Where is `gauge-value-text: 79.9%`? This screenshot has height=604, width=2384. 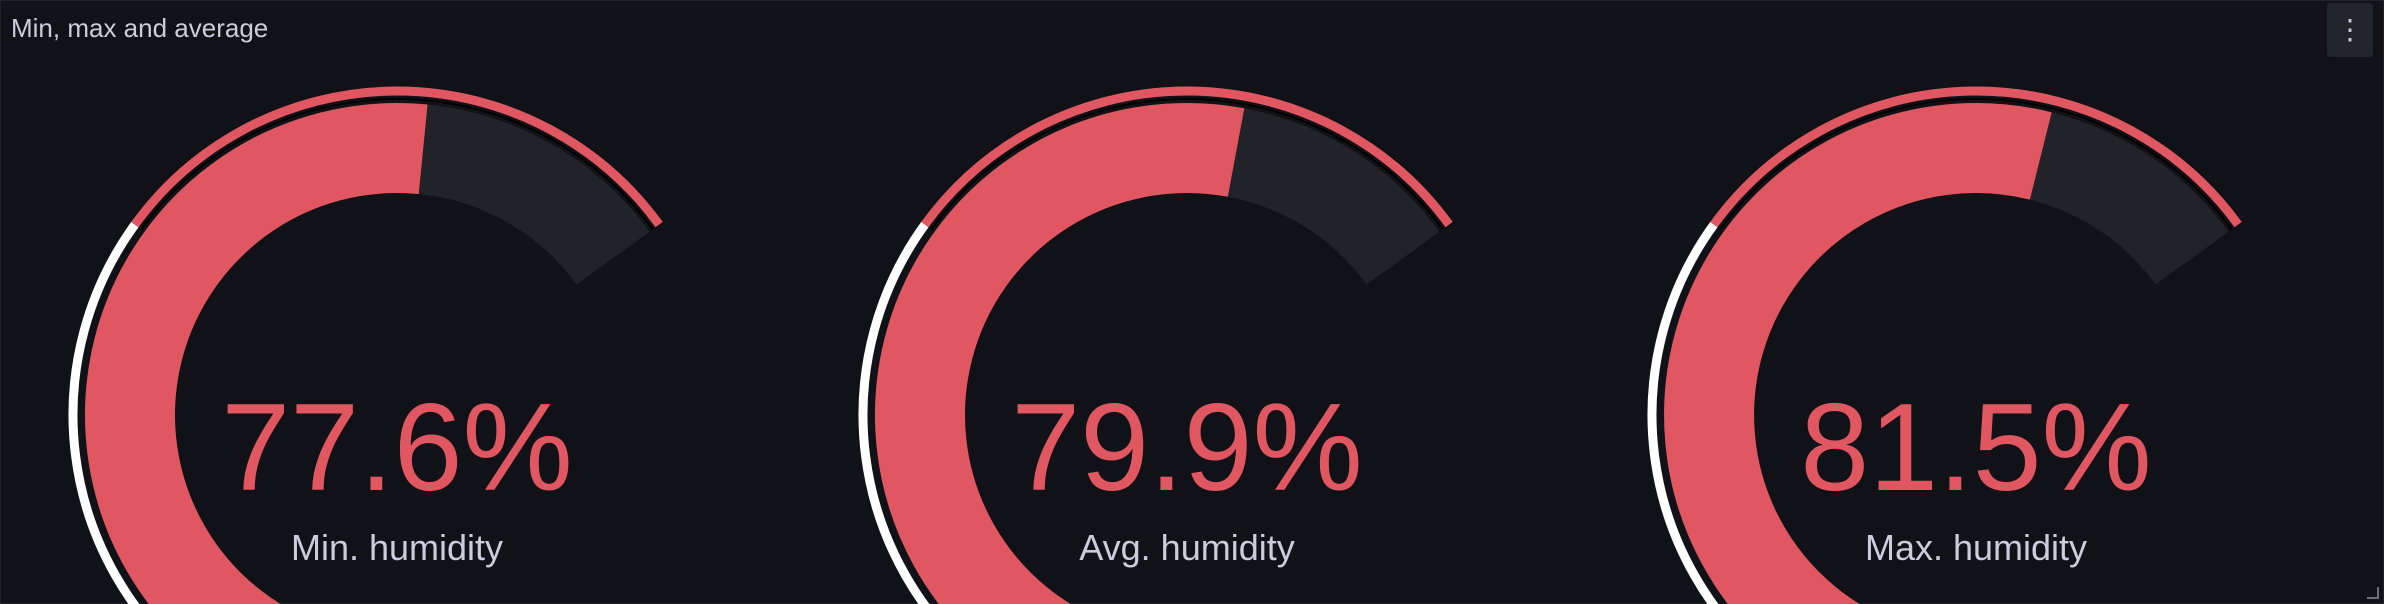
gauge-value-text: 79.9% is located at coordinates (1187, 448).